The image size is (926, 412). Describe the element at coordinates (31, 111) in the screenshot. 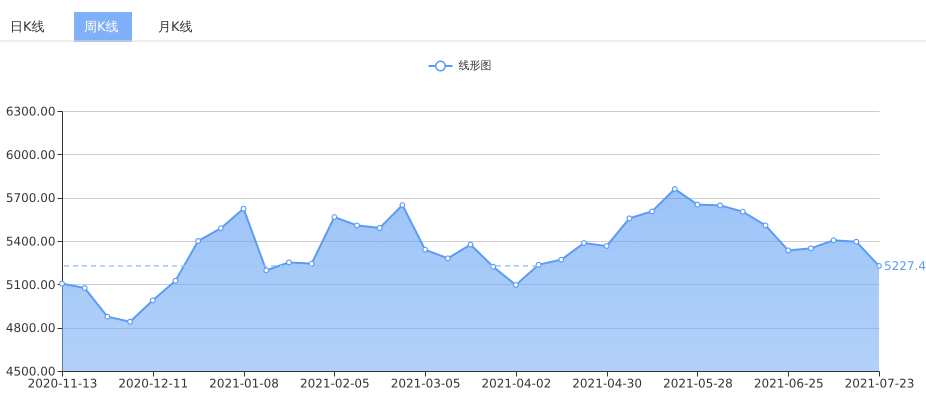

I see `y-tick-label: 6300.00` at that location.